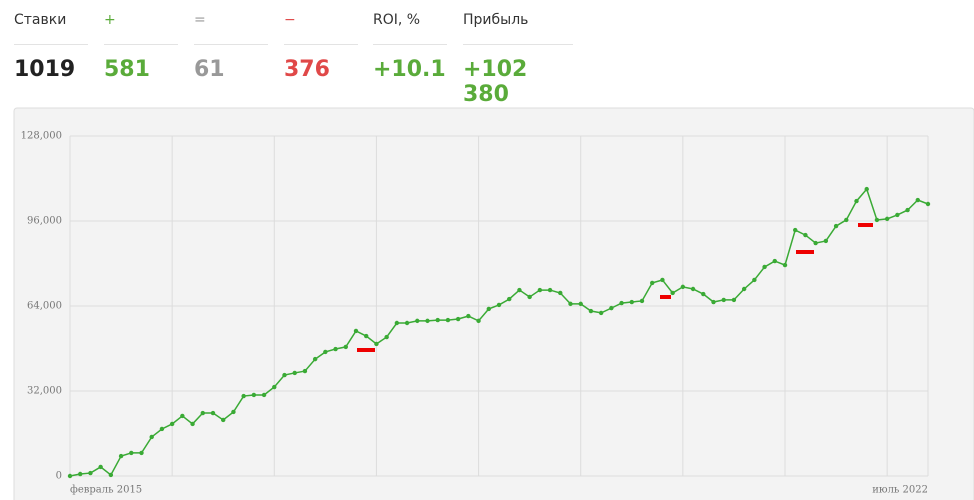 Image resolution: width=974 pixels, height=500 pixels. What do you see at coordinates (44, 306) in the screenshot?
I see `y-tick-label: 64,000` at bounding box center [44, 306].